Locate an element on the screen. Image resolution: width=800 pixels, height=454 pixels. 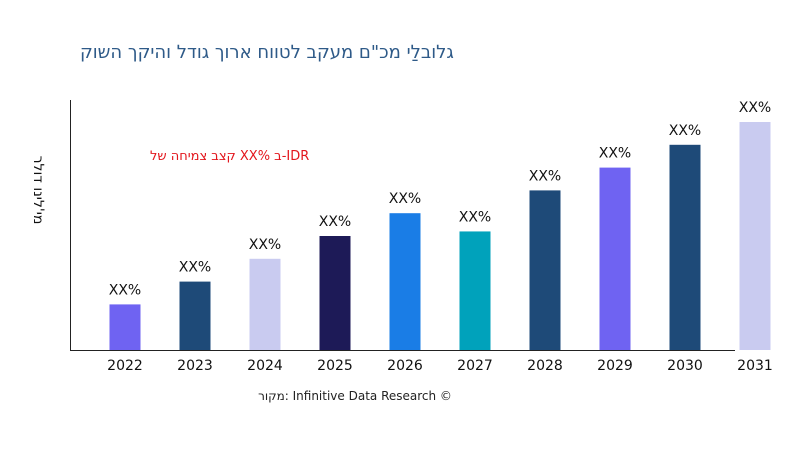
x-tick-label: 2025 is located at coordinates (335, 366).